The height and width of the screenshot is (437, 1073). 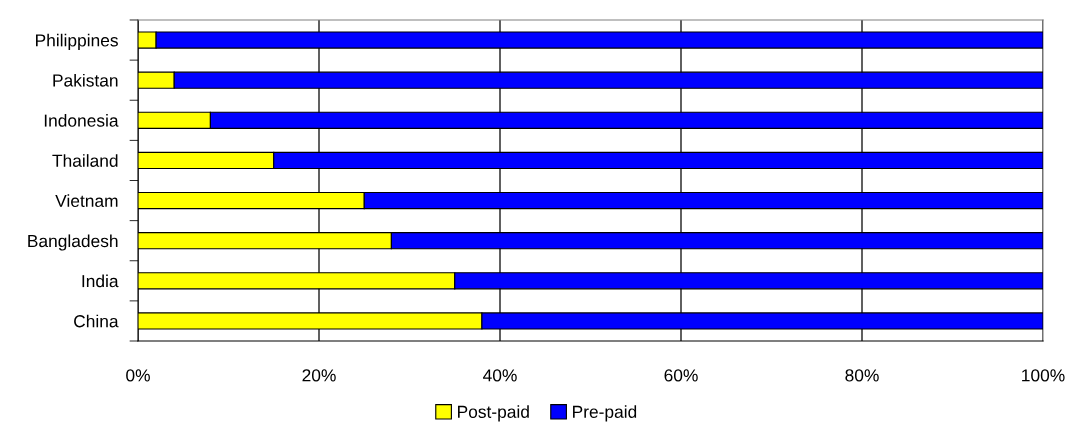 What do you see at coordinates (81, 120) in the screenshot?
I see `y-tick-label: Indonesia` at bounding box center [81, 120].